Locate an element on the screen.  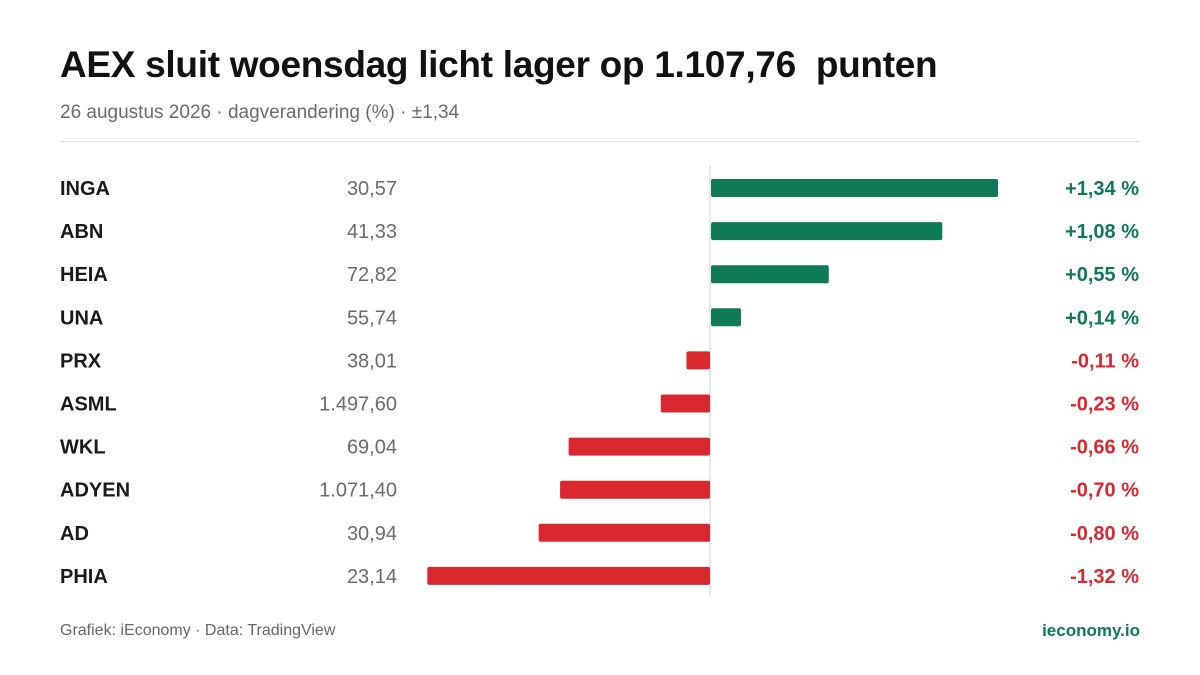
ticker-label: ADYEN is located at coordinates (95, 491).